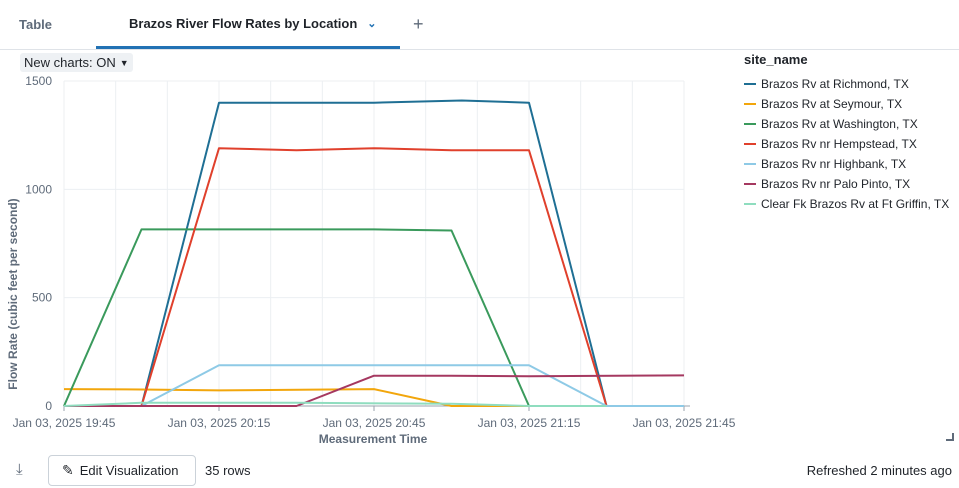  I want to click on legend-label: Brazos Rv nr Hempstead, TX, so click(839, 144).